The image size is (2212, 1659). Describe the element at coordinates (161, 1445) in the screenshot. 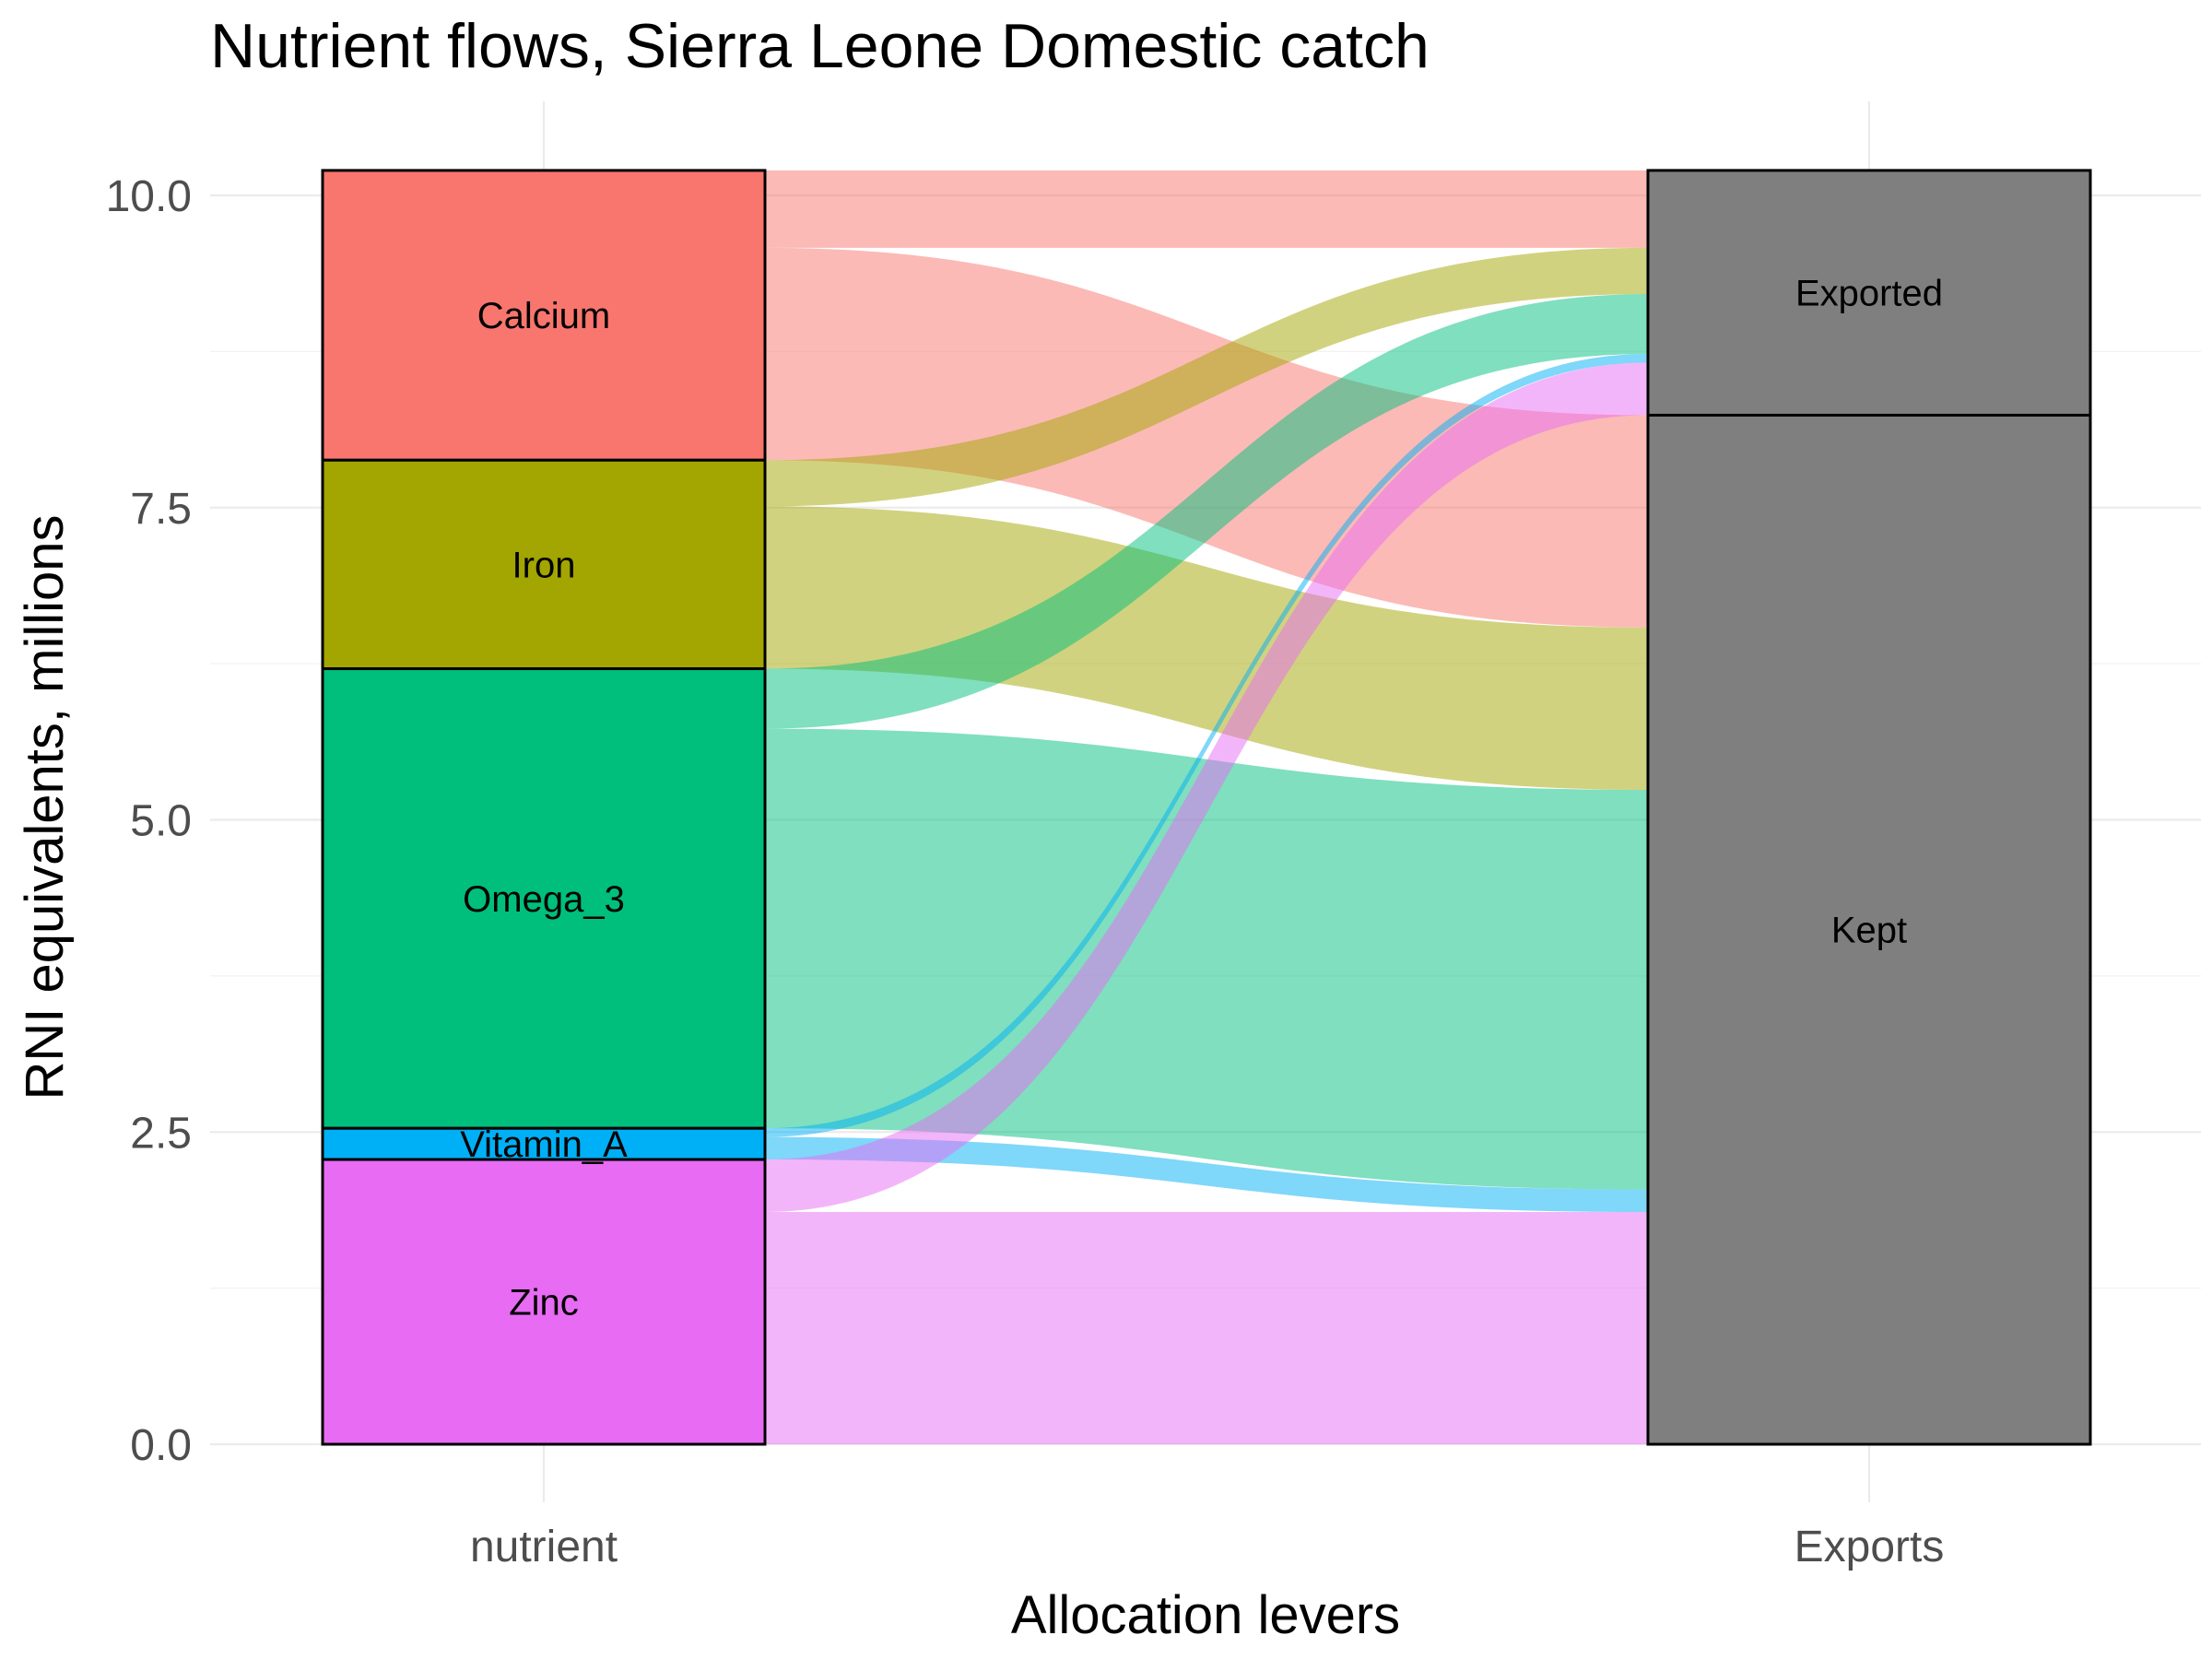

I see `y-tick-label: 0.0` at that location.